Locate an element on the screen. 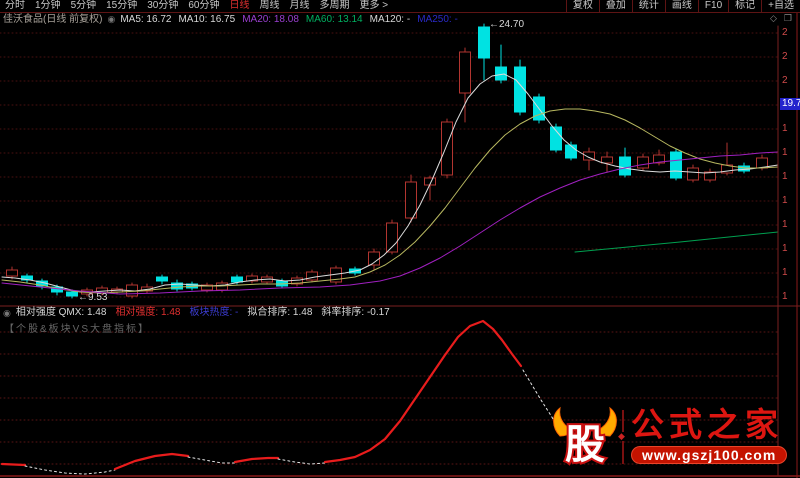 This screenshot has height=478, width=800. indicator-value: 拟合排序: 1.48 is located at coordinates (280, 312).